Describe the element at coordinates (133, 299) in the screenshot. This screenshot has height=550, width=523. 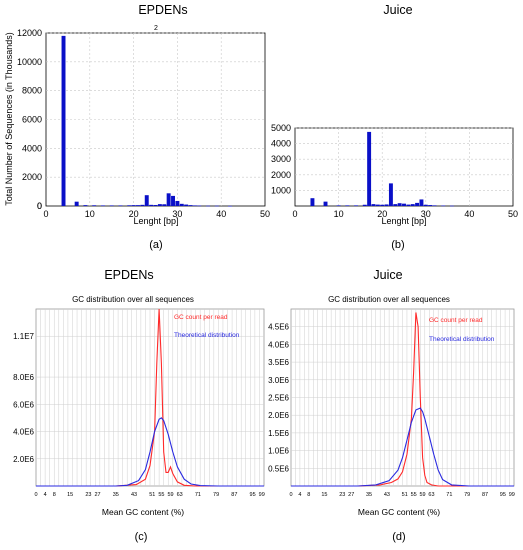
I see `panel-c-subtitle: GC distribution over all sequences` at that location.